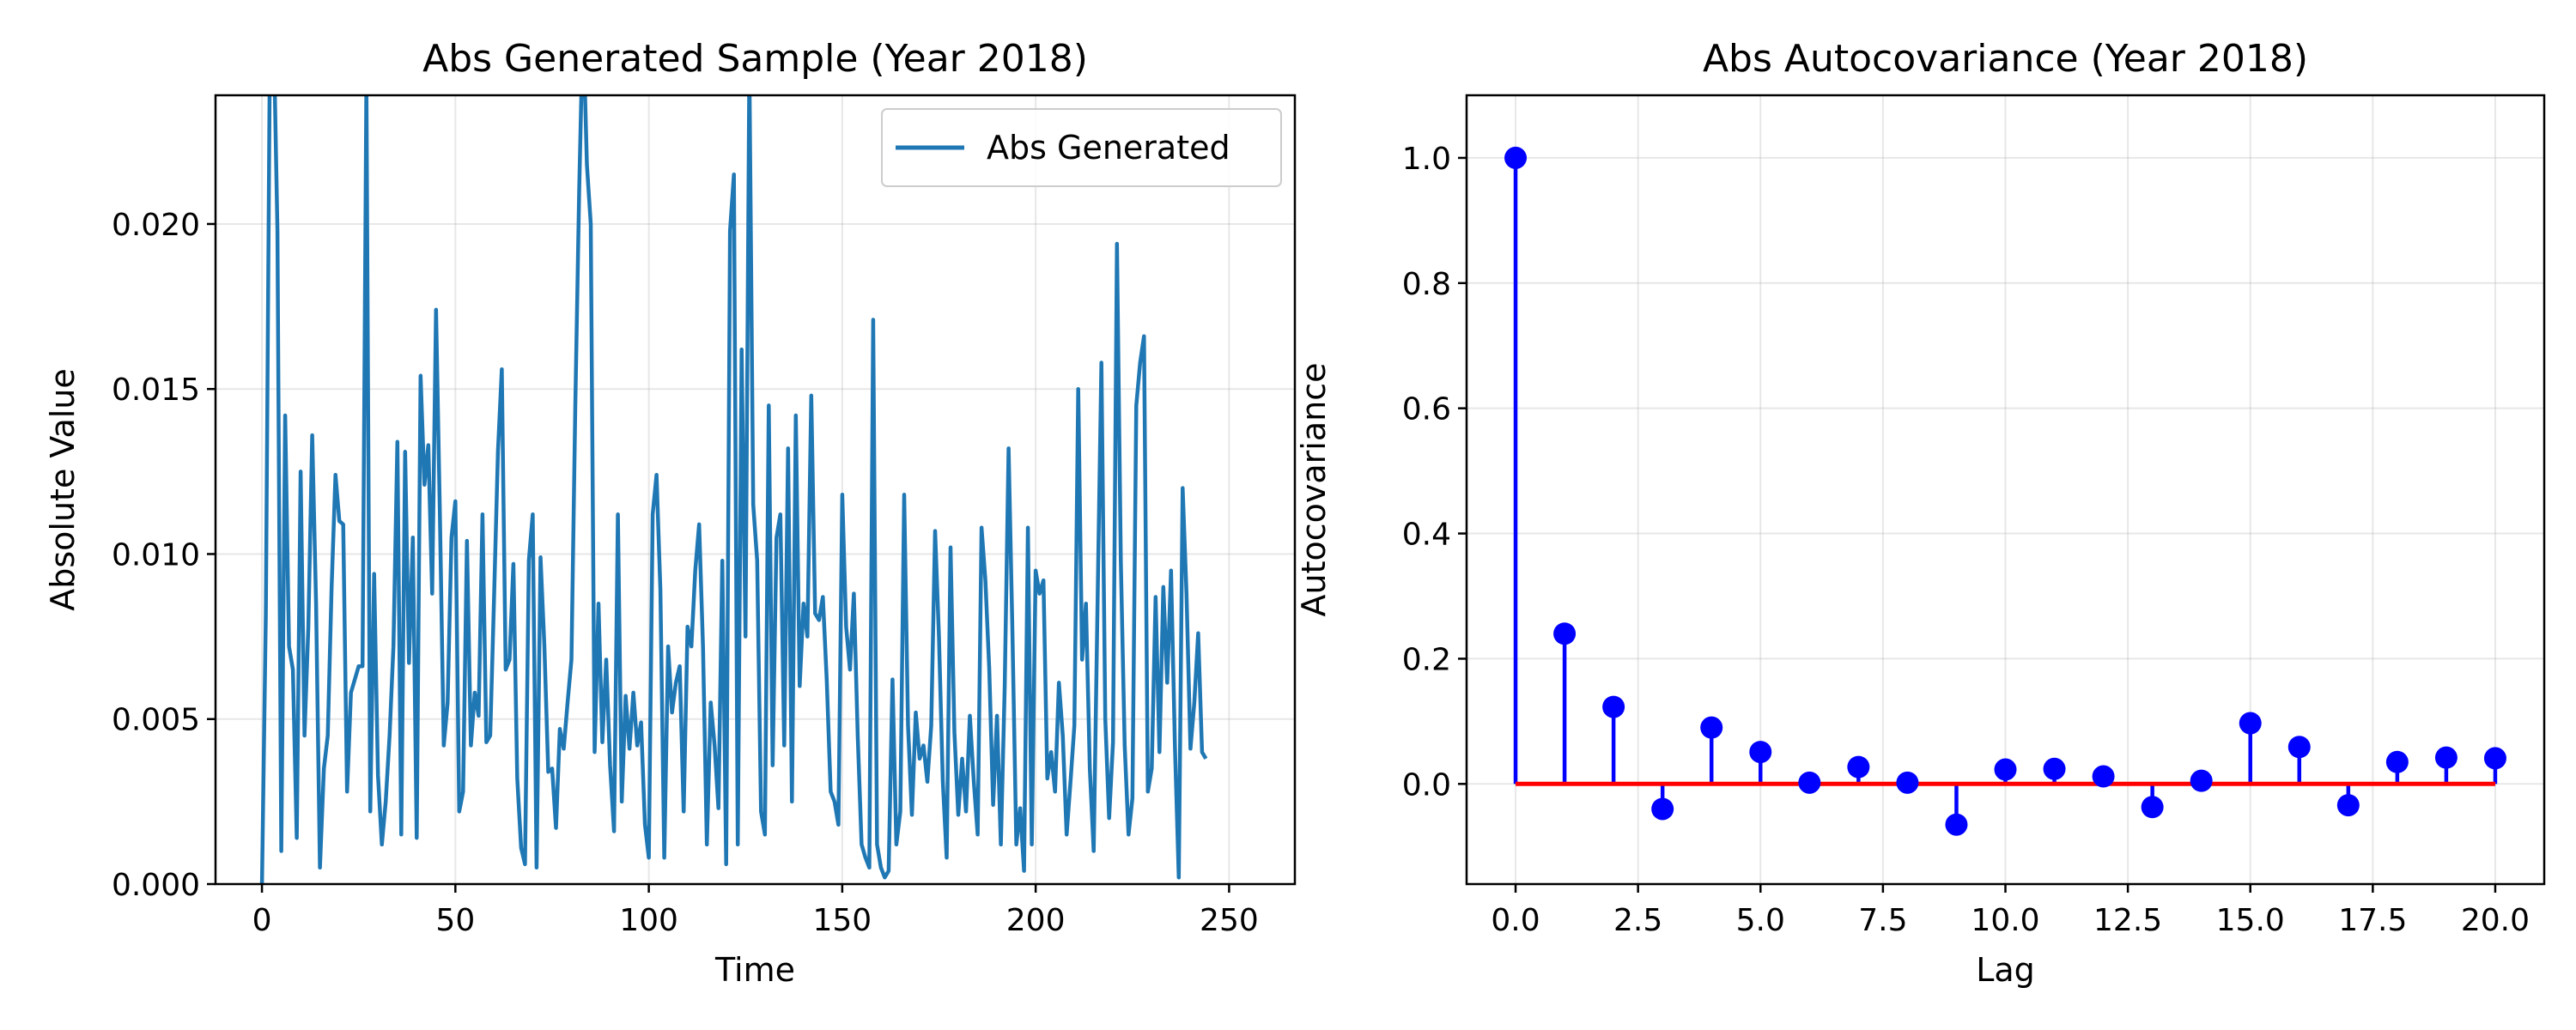 Image resolution: width=2576 pixels, height=1030 pixels. Describe the element at coordinates (1426, 785) in the screenshot. I see `y-tick-label: 0.0` at that location.